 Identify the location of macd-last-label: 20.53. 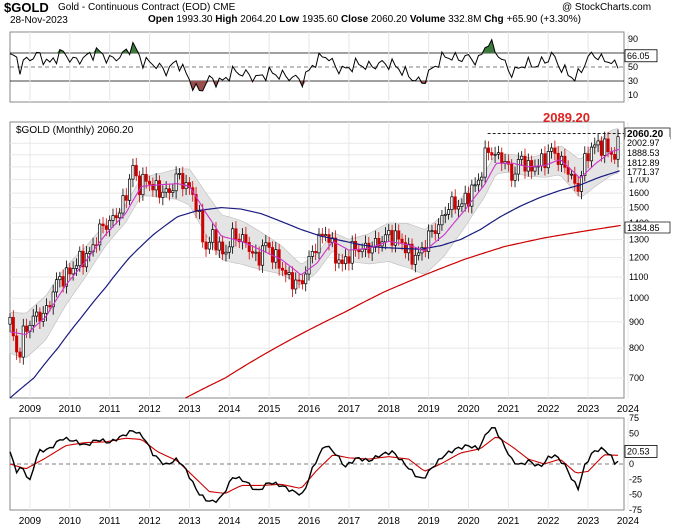
(638, 451).